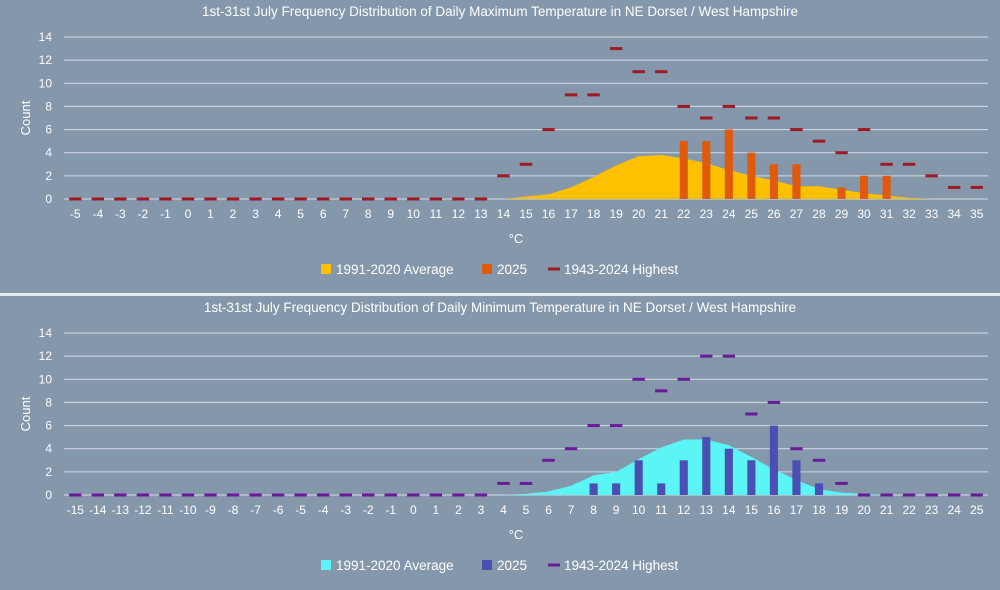  I want to click on x-tick-label: 29, so click(842, 214).